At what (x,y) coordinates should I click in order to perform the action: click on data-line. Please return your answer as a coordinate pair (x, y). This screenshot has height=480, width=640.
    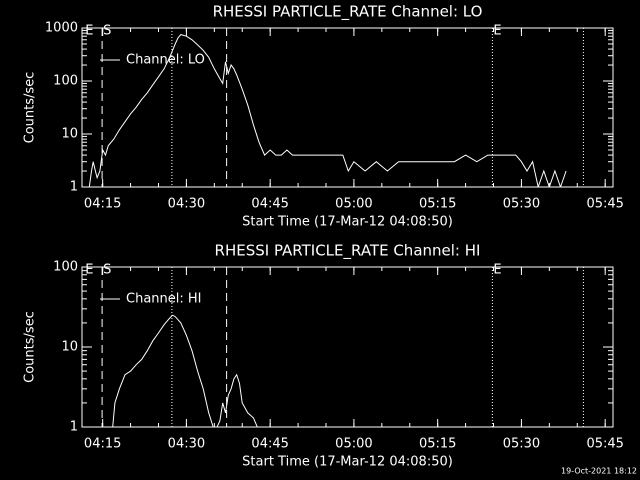
    Looking at the image, I should click on (185, 370).